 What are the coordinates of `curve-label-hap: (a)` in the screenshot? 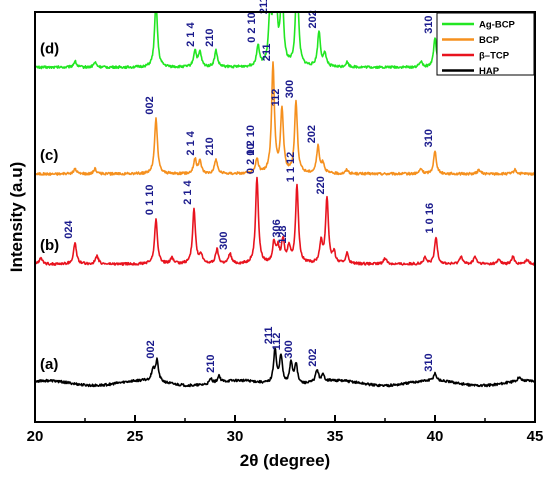 It's located at (49, 364).